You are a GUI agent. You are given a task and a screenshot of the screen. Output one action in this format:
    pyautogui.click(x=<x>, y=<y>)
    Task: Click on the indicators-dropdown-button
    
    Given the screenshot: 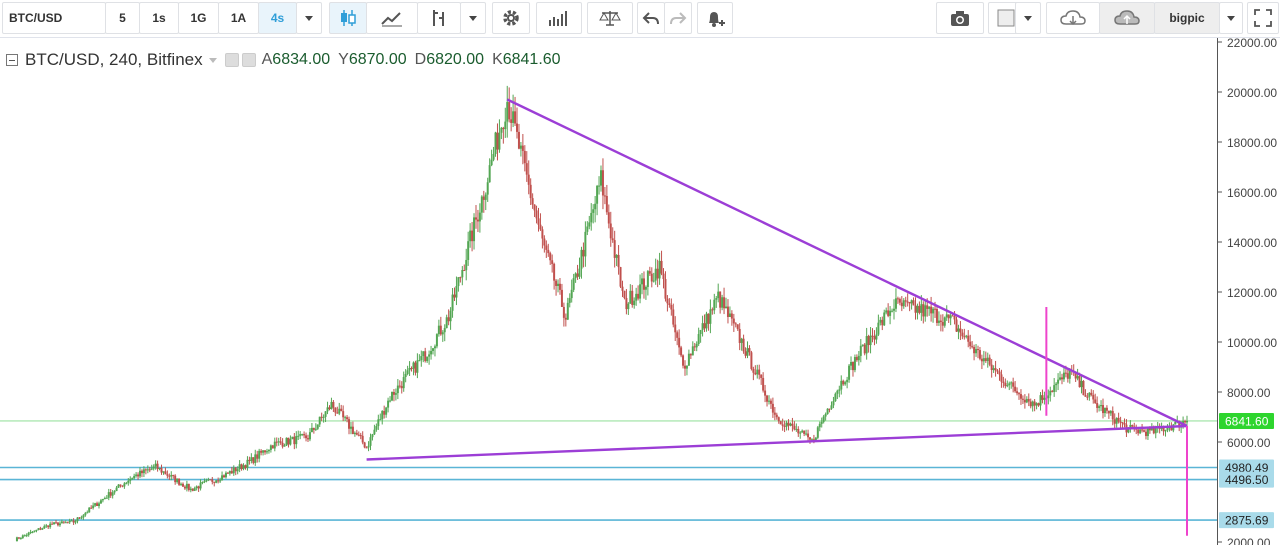 What is the action you would take?
    pyautogui.click(x=473, y=18)
    